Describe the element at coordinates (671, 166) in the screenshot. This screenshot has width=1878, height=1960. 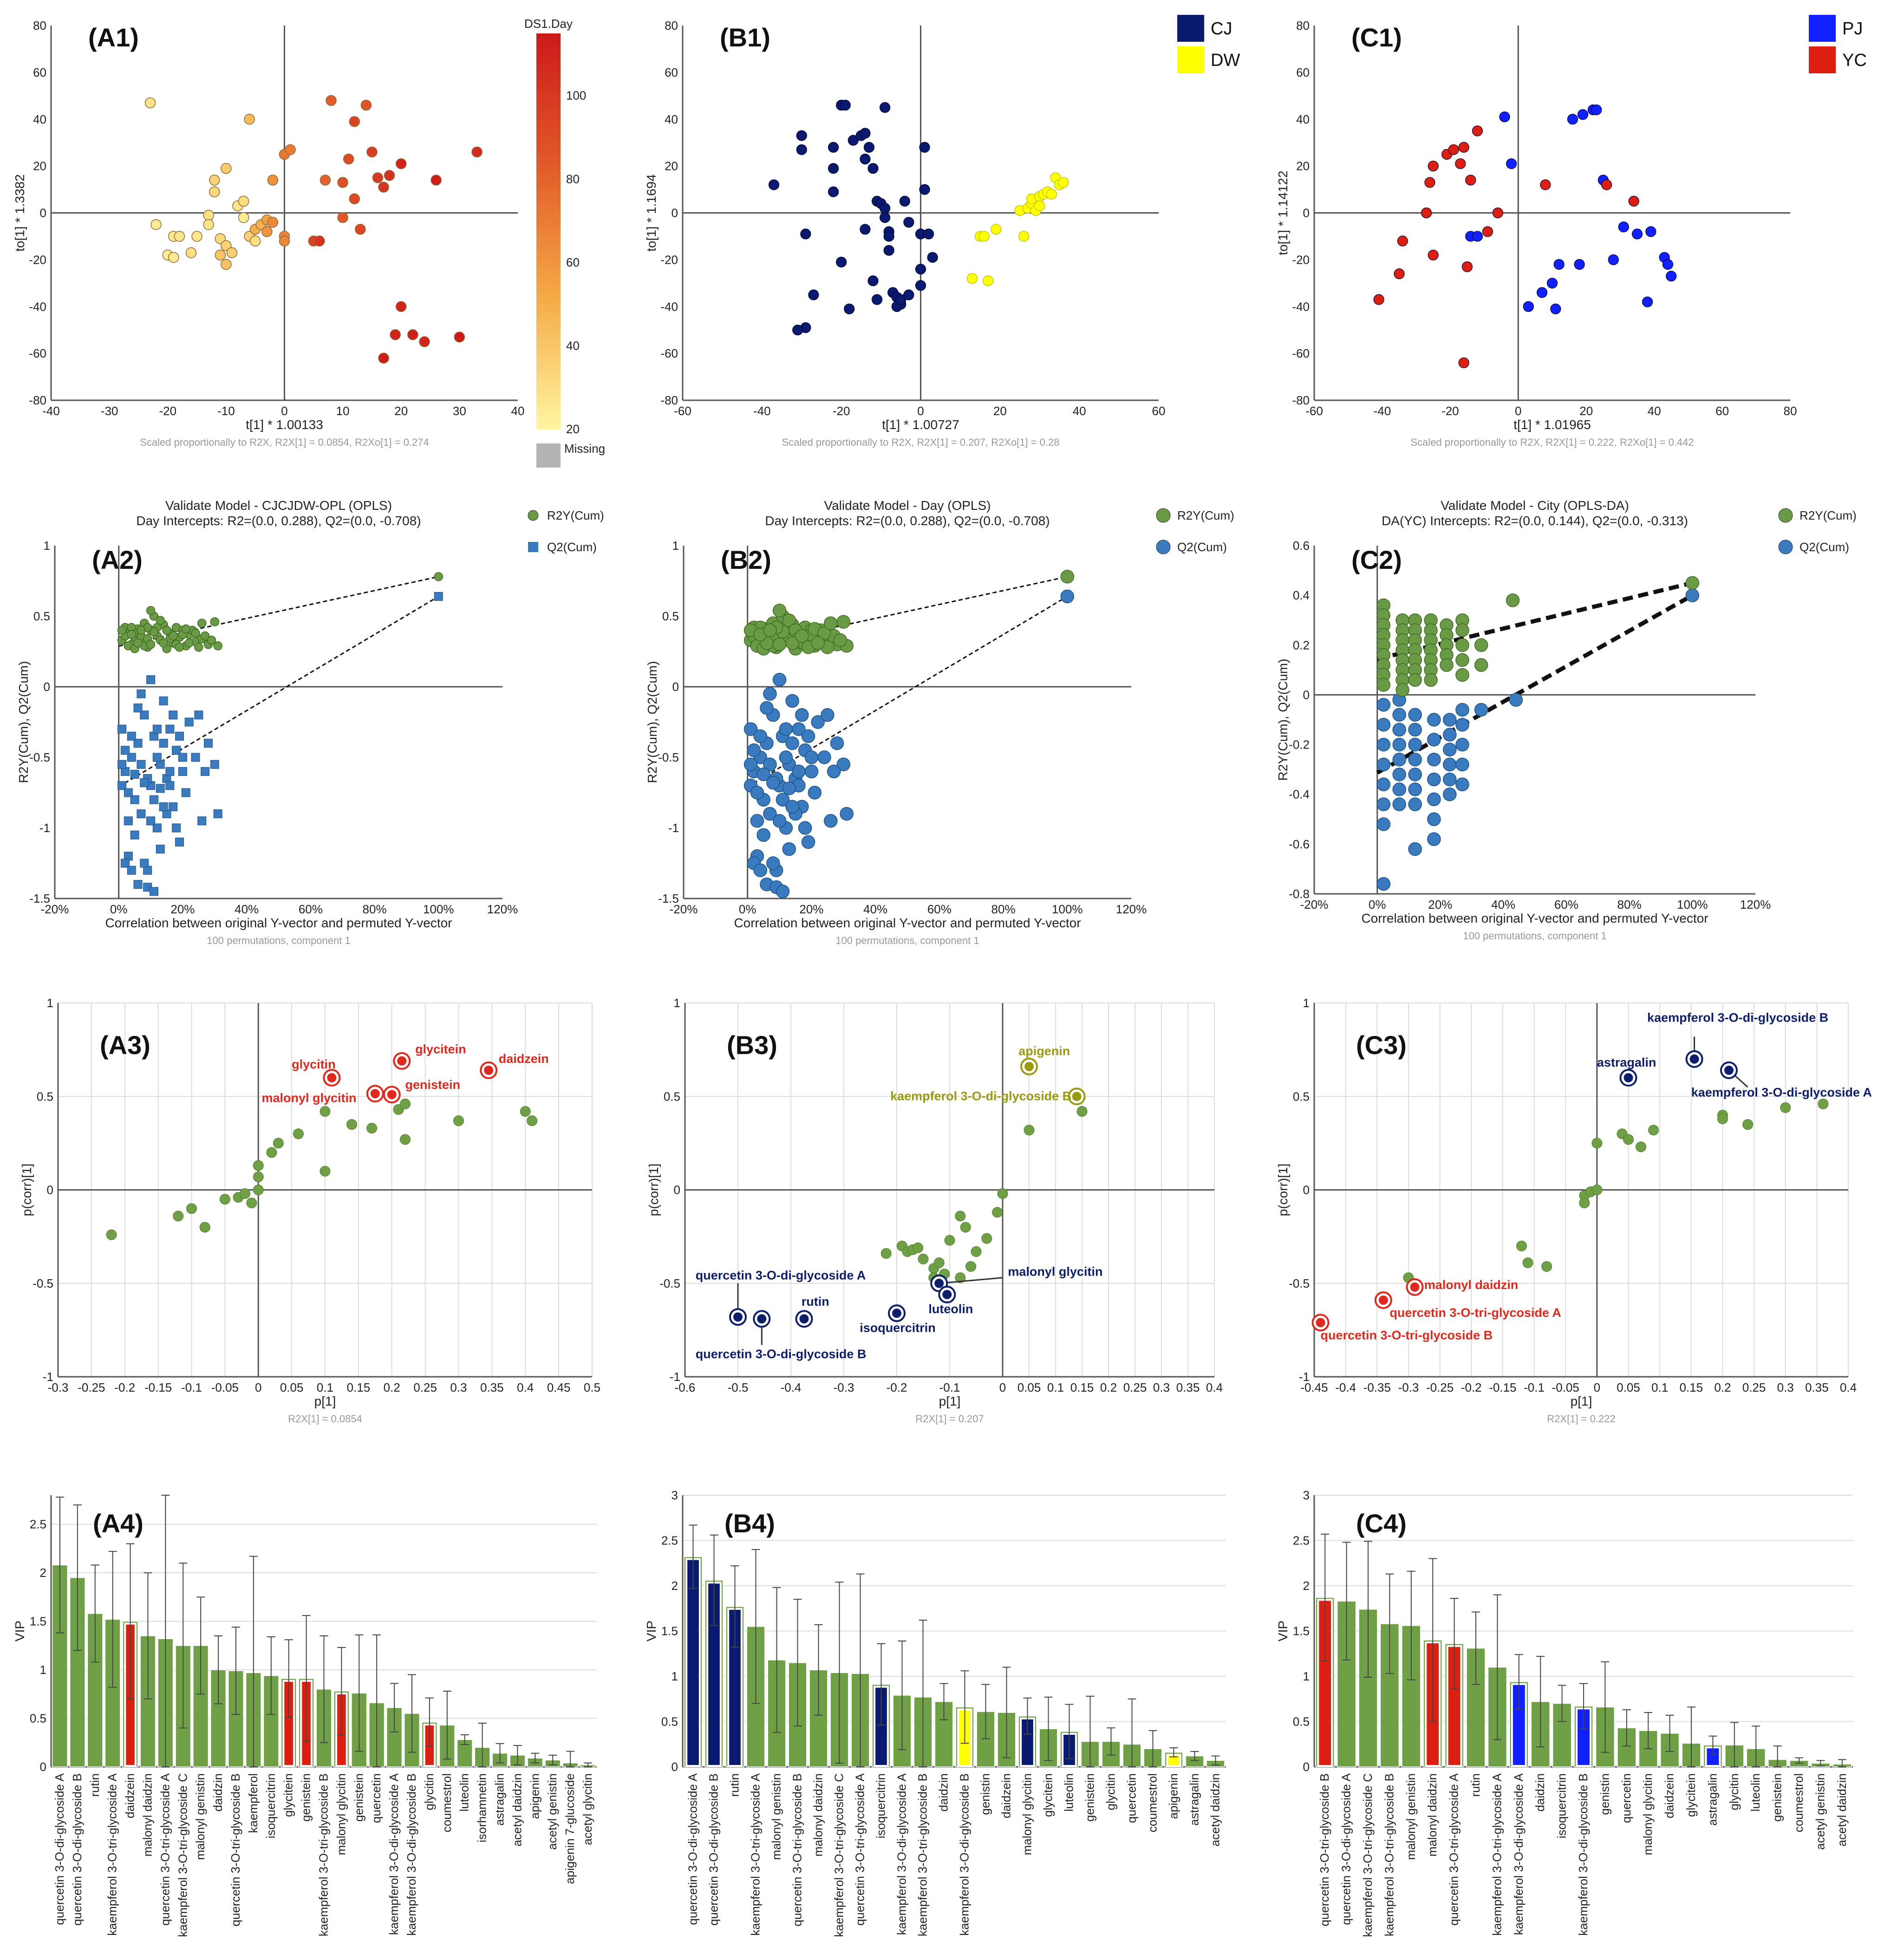
I see `y-tick-label: 20` at that location.